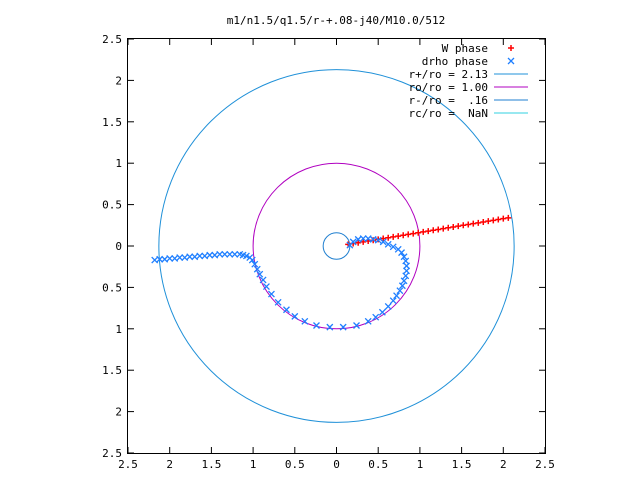  I want to click on radius-circle, so click(336, 246).